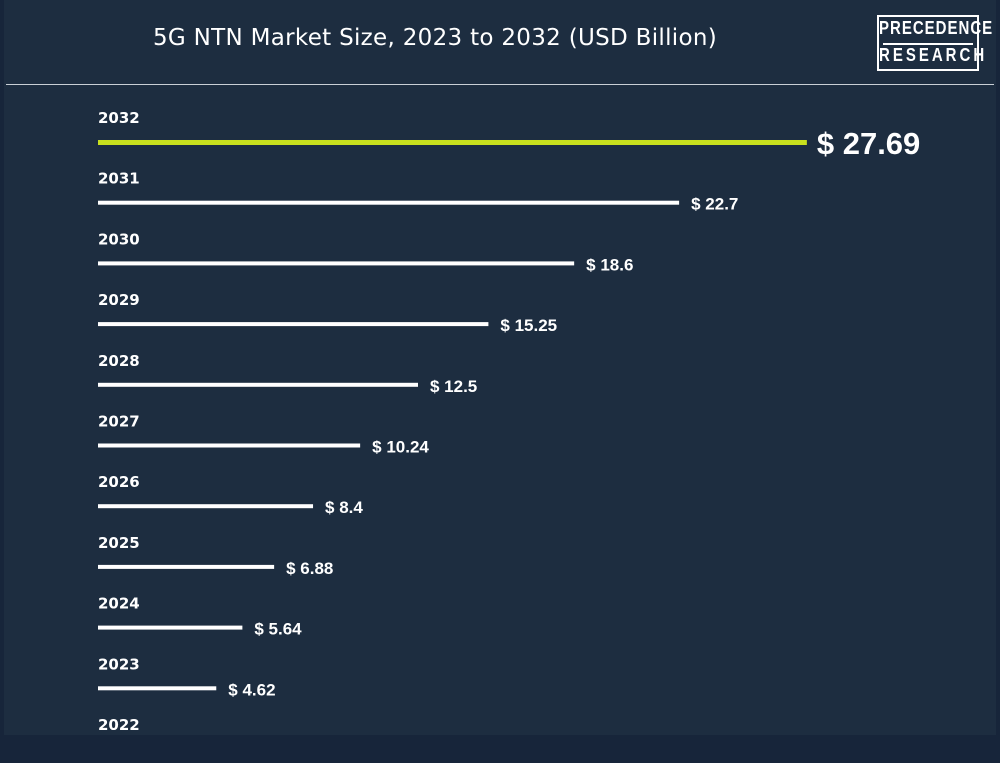  What do you see at coordinates (119, 422) in the screenshot?
I see `category-label: 2027` at bounding box center [119, 422].